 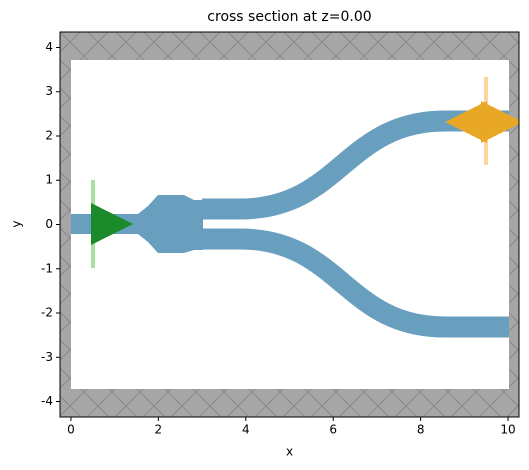 I want to click on x-tick-label: 8, so click(x=421, y=430).